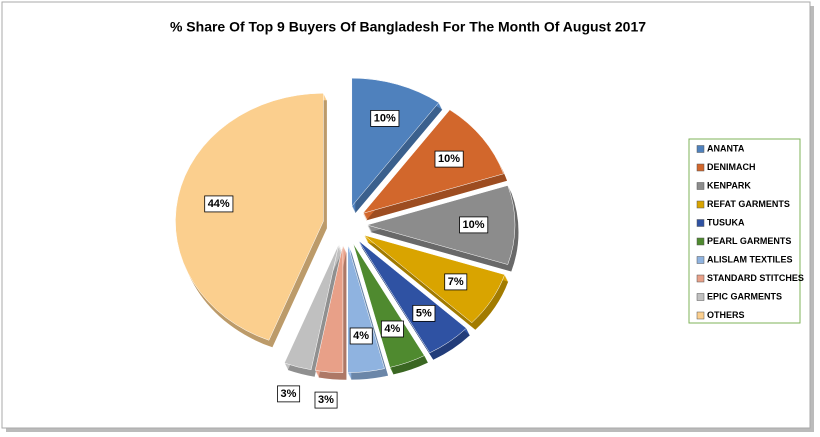  Describe the element at coordinates (731, 167) in the screenshot. I see `legend-label: DENIMACH` at that location.